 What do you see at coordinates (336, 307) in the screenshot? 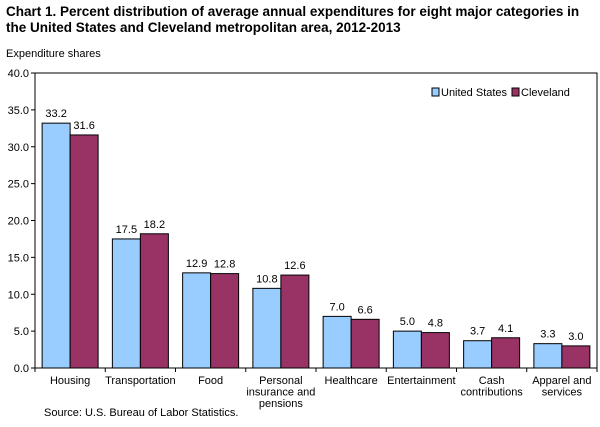
I see `data-label: 7.0` at bounding box center [336, 307].